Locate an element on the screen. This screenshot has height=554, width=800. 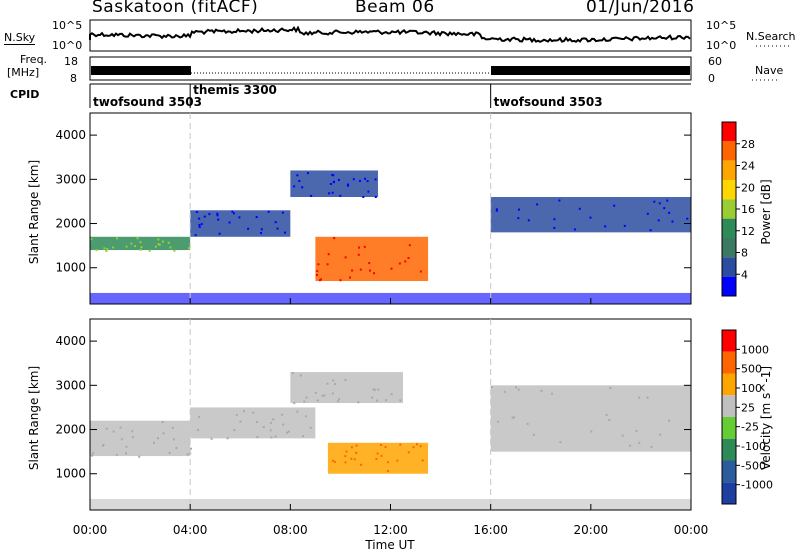
velocity-colorbar-tick-label: -100 is located at coordinates (753, 446).